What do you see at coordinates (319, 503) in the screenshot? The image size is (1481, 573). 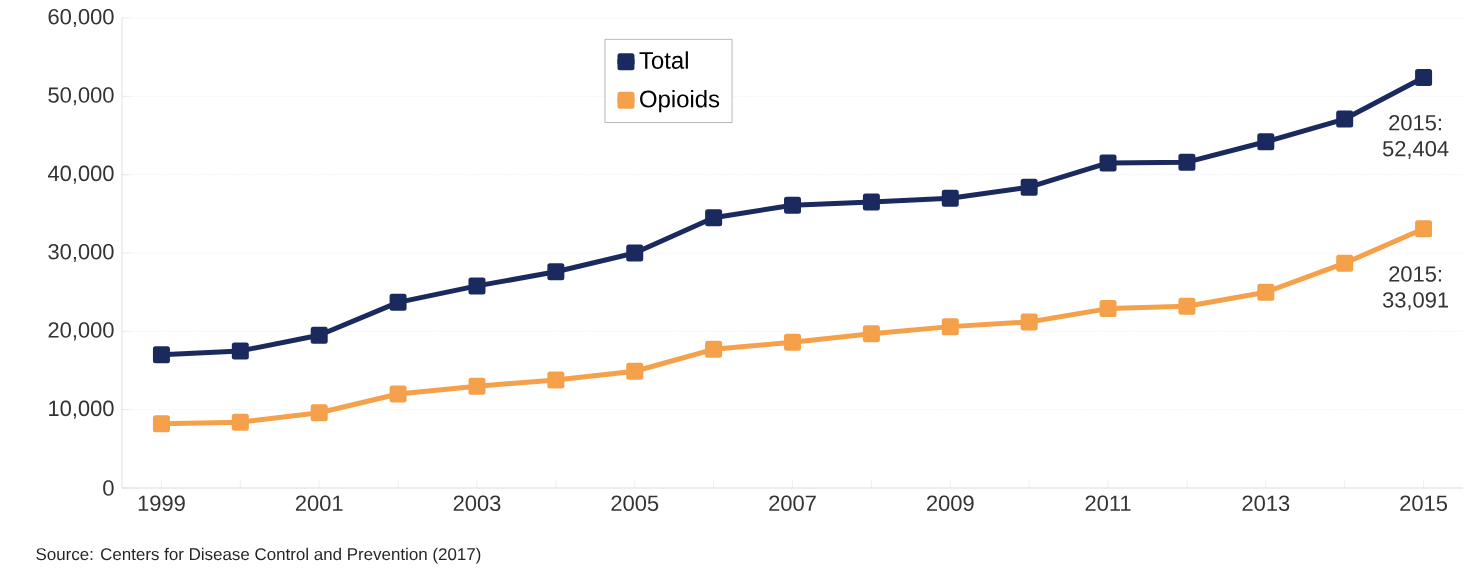 I see `x-tick-label: 2001` at bounding box center [319, 503].